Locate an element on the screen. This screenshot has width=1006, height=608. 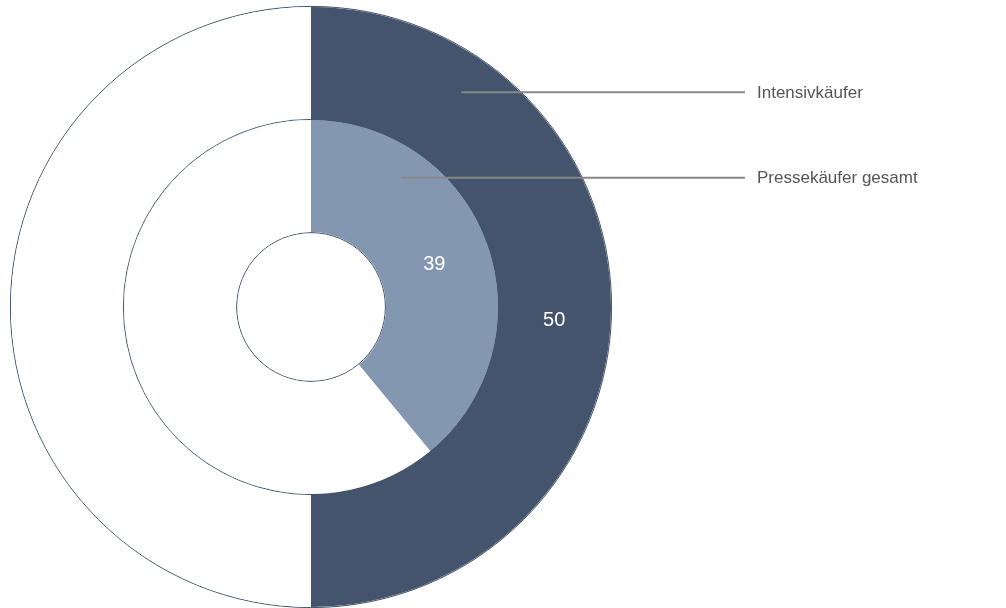
data-label: 50 is located at coordinates (554, 319).